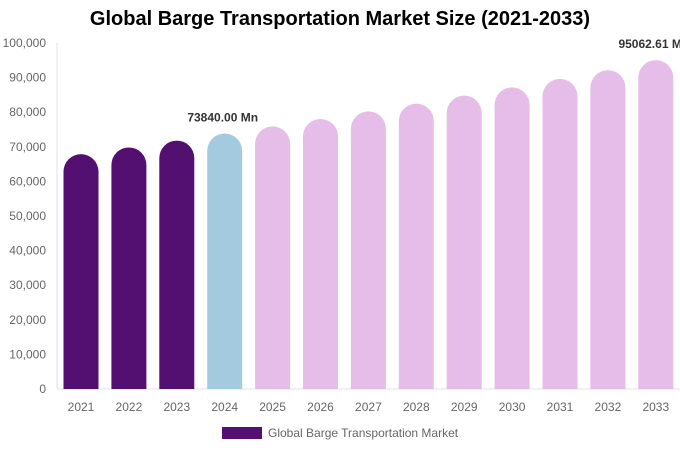  What do you see at coordinates (27, 216) in the screenshot?
I see `y-tick-label: 50,000` at bounding box center [27, 216].